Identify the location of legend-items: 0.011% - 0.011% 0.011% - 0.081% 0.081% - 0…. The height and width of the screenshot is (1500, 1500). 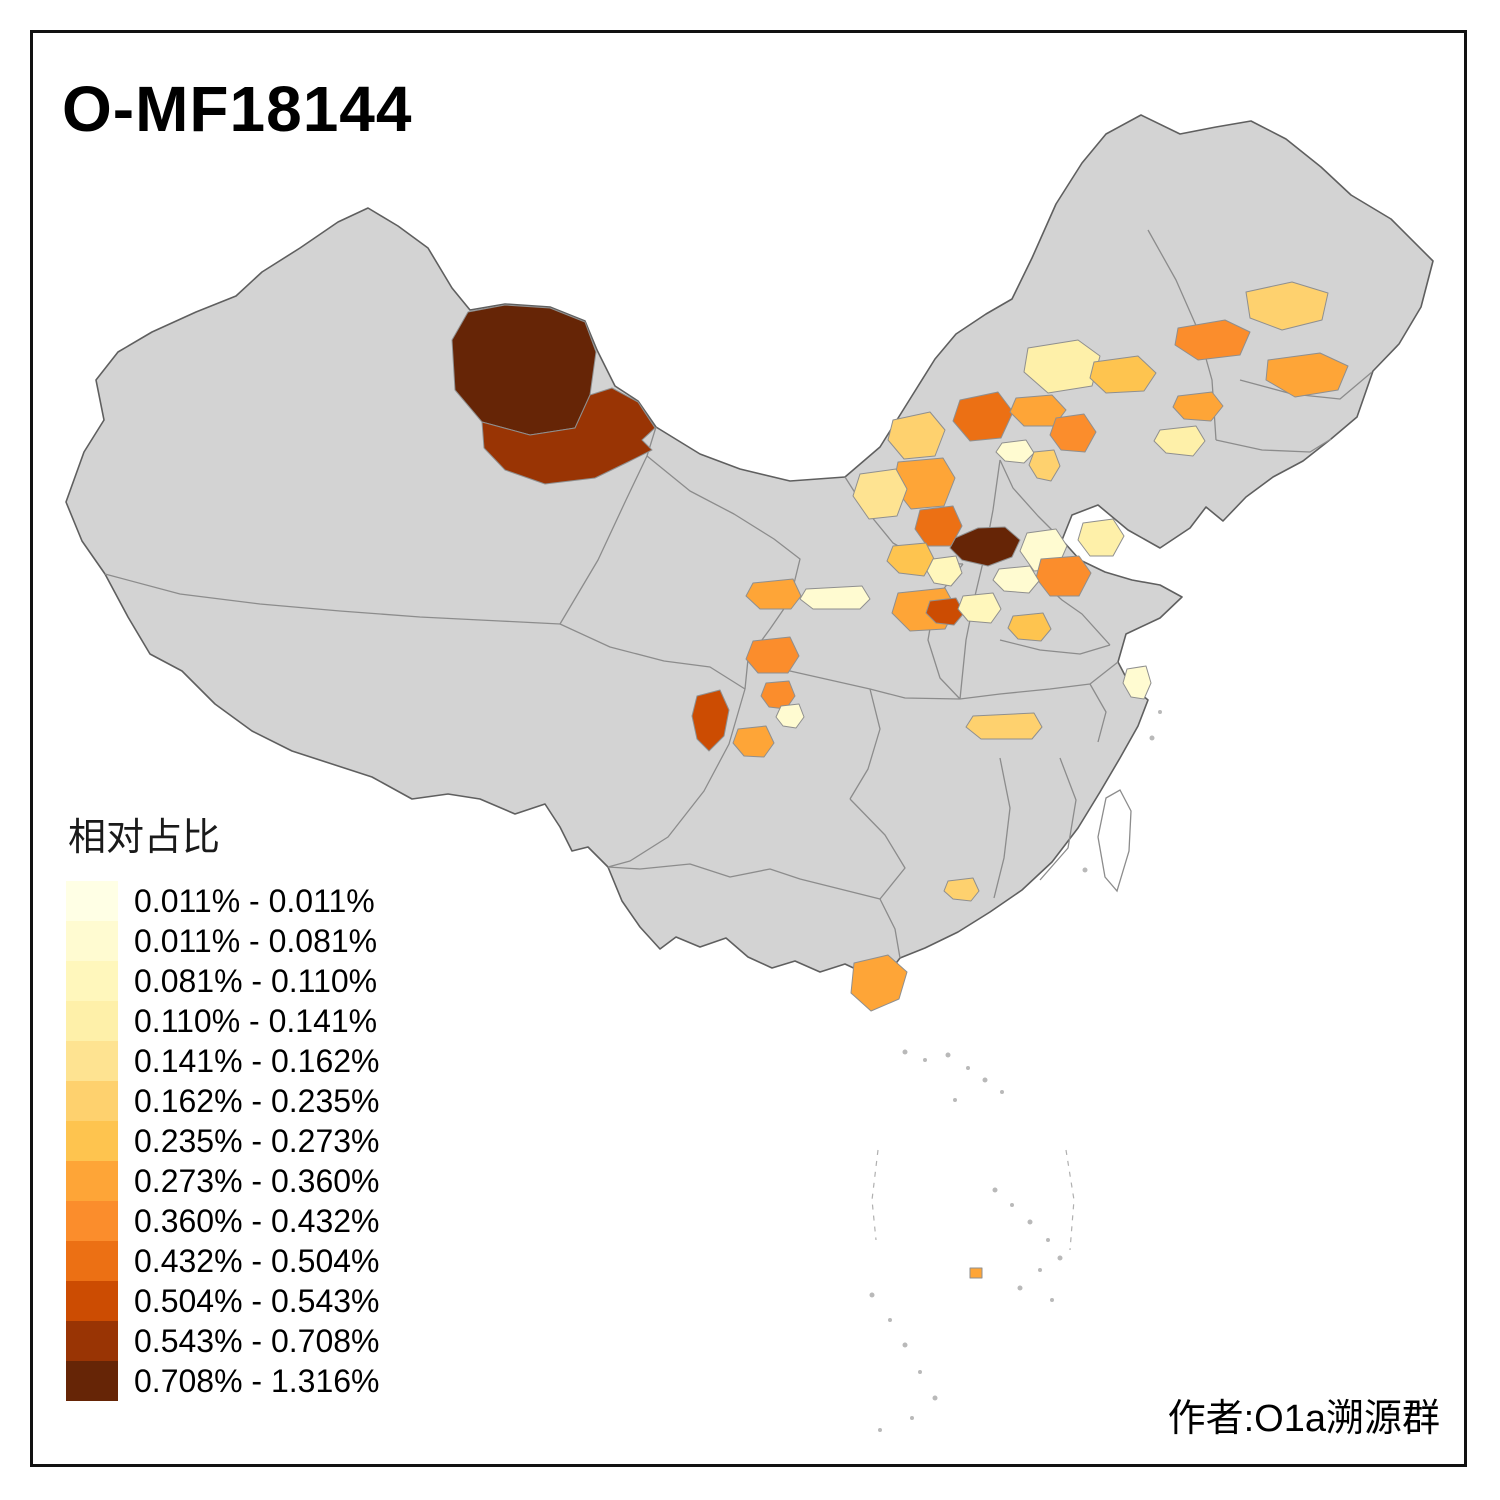
(223, 1141).